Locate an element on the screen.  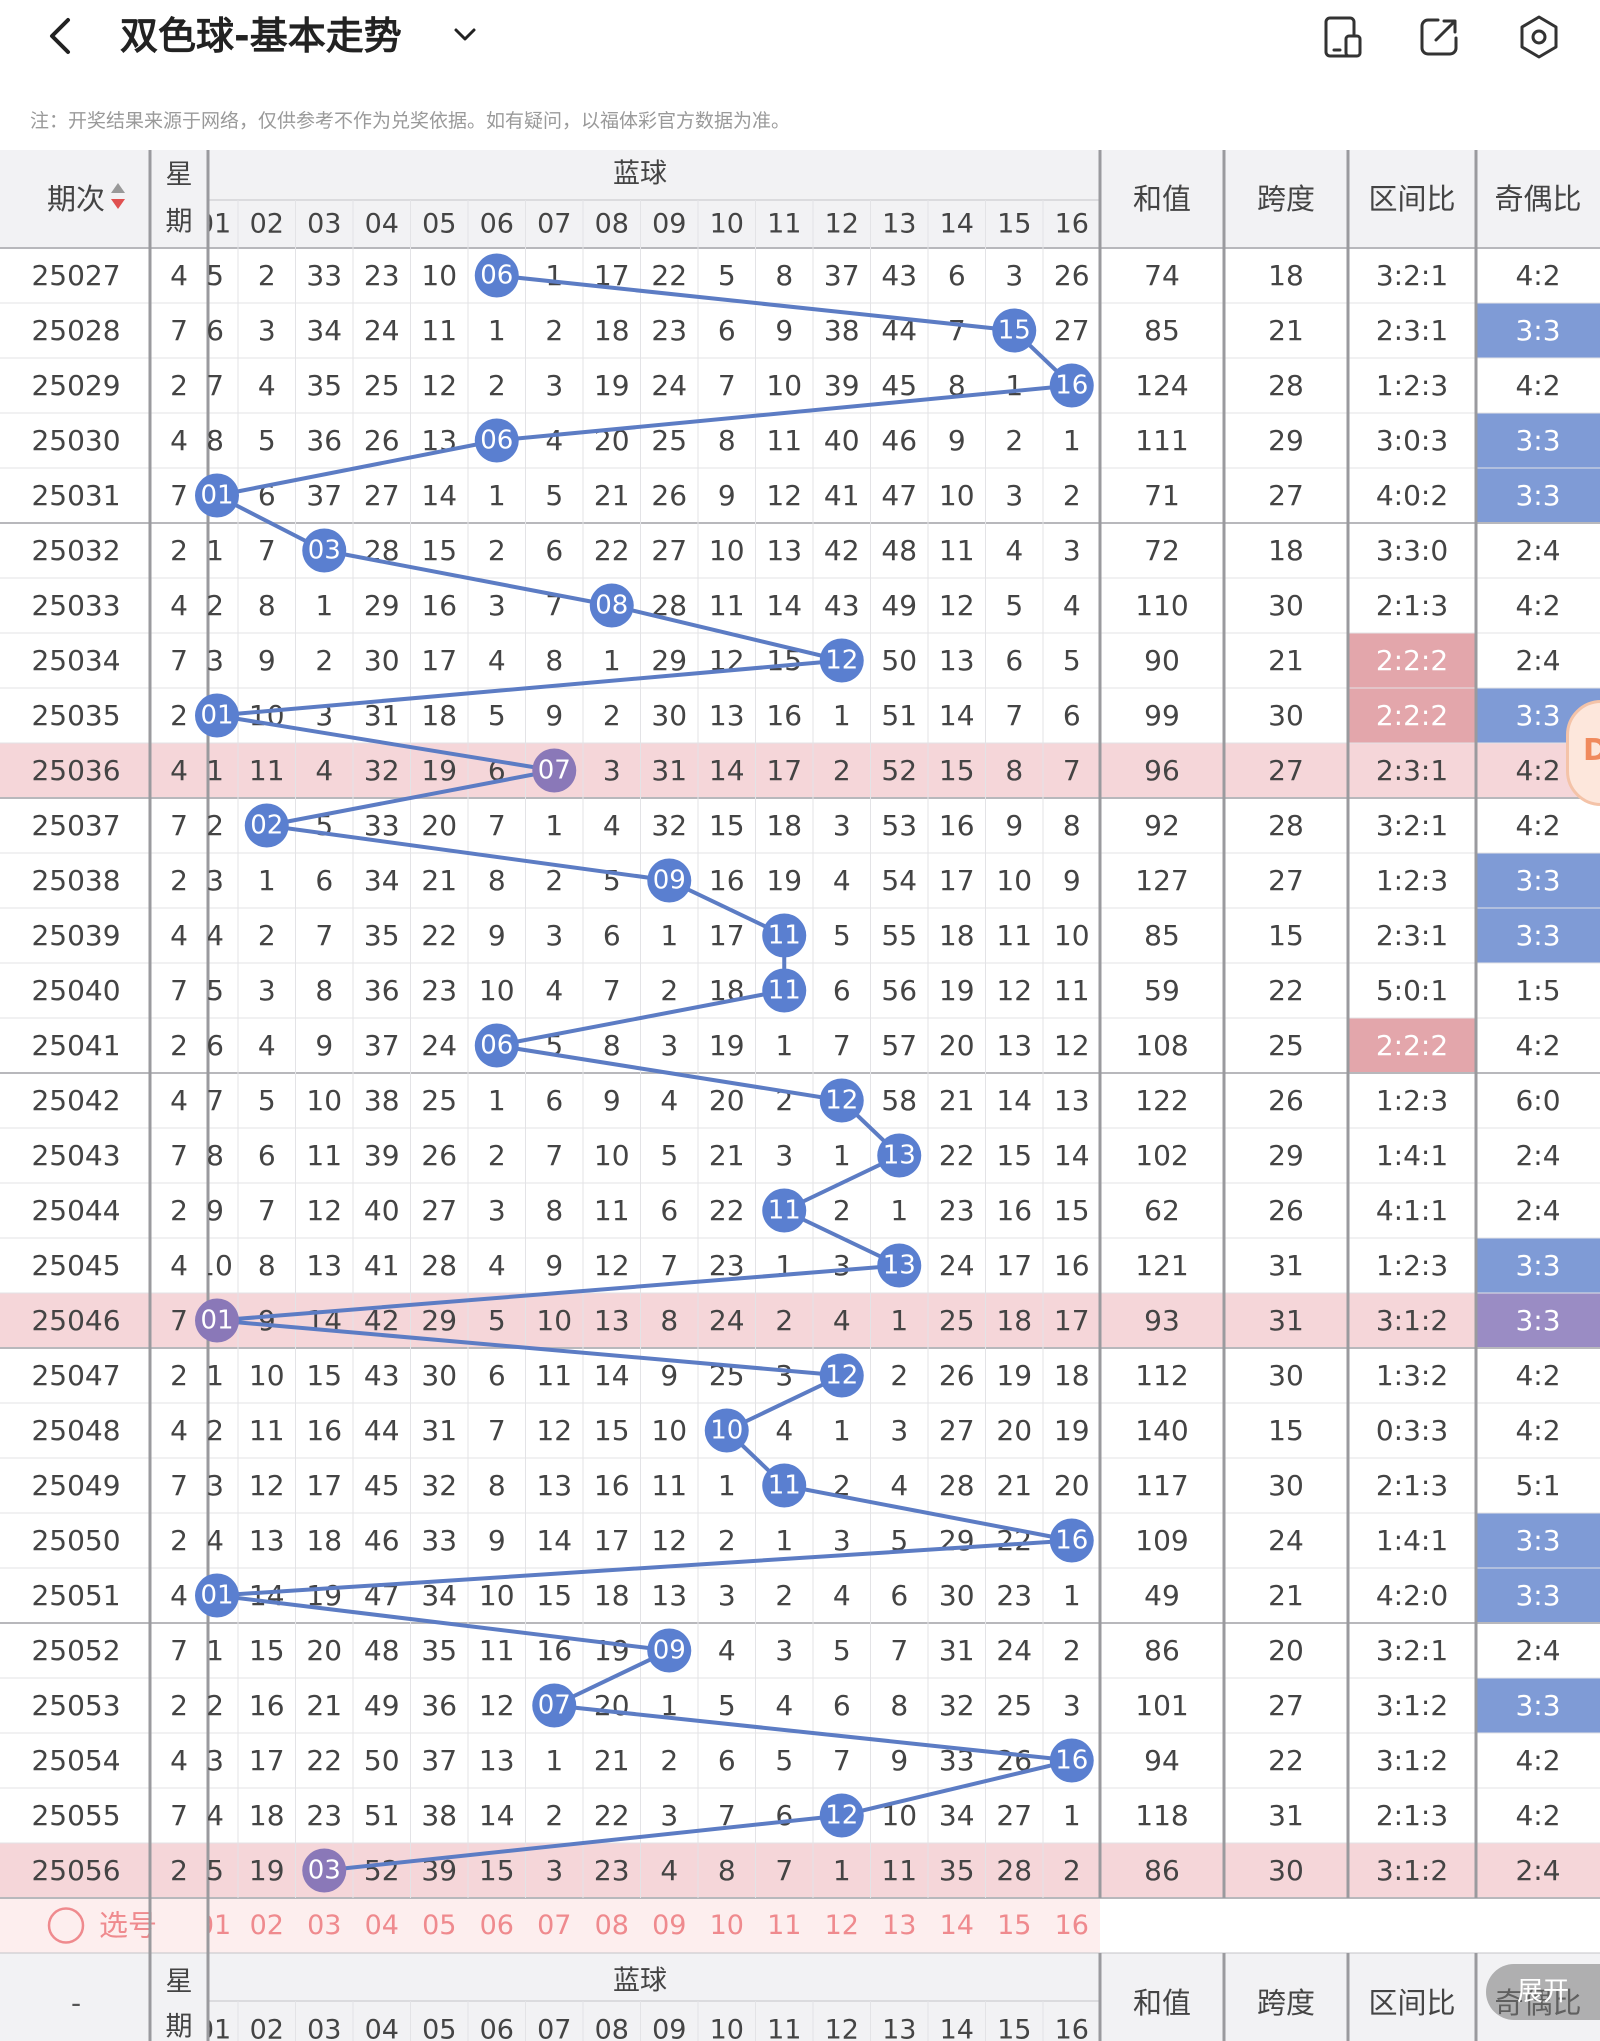
omission-value: 2 is located at coordinates (669, 990).